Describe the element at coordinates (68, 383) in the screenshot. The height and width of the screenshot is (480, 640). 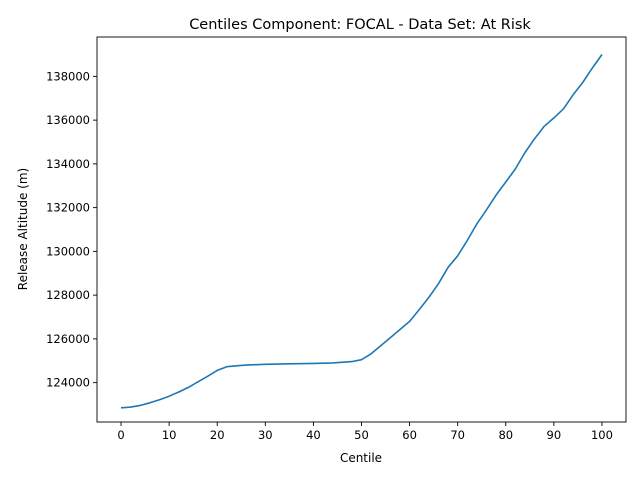
I see `y-tick-label: 124000` at that location.